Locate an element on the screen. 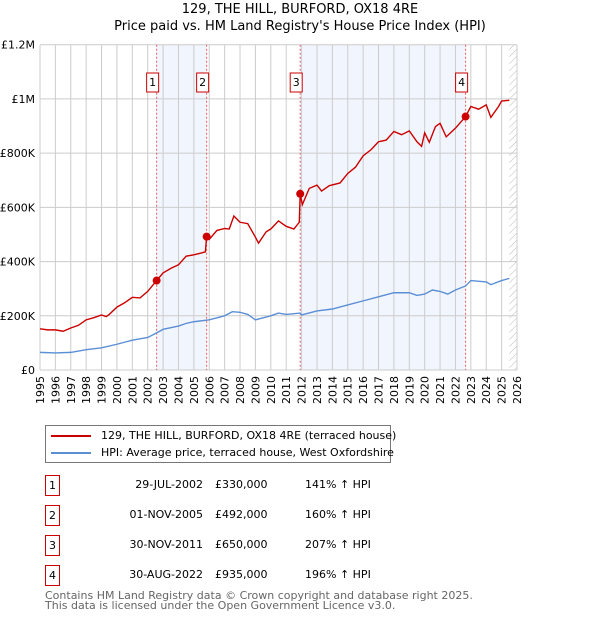 The width and height of the screenshot is (600, 620). sale-marker-badge: 4 is located at coordinates (52, 575).